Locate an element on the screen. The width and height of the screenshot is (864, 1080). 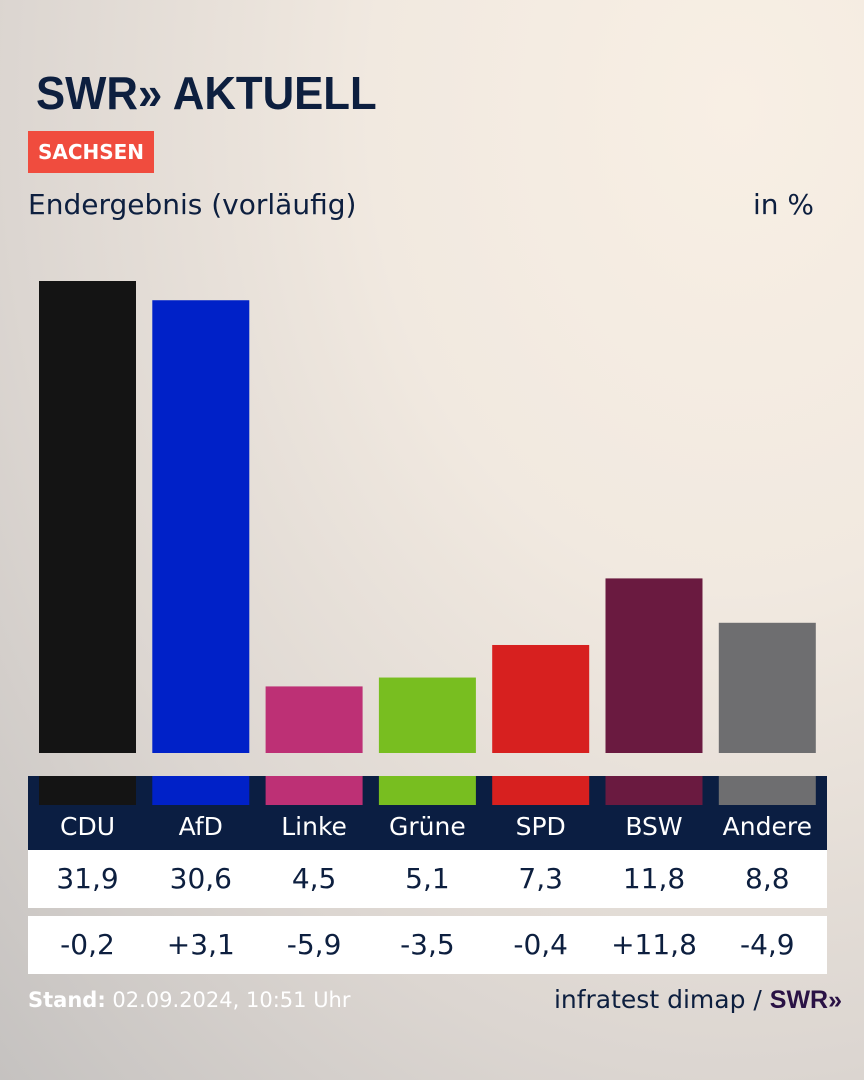
stand-label: Stand: is located at coordinates (67, 1000).